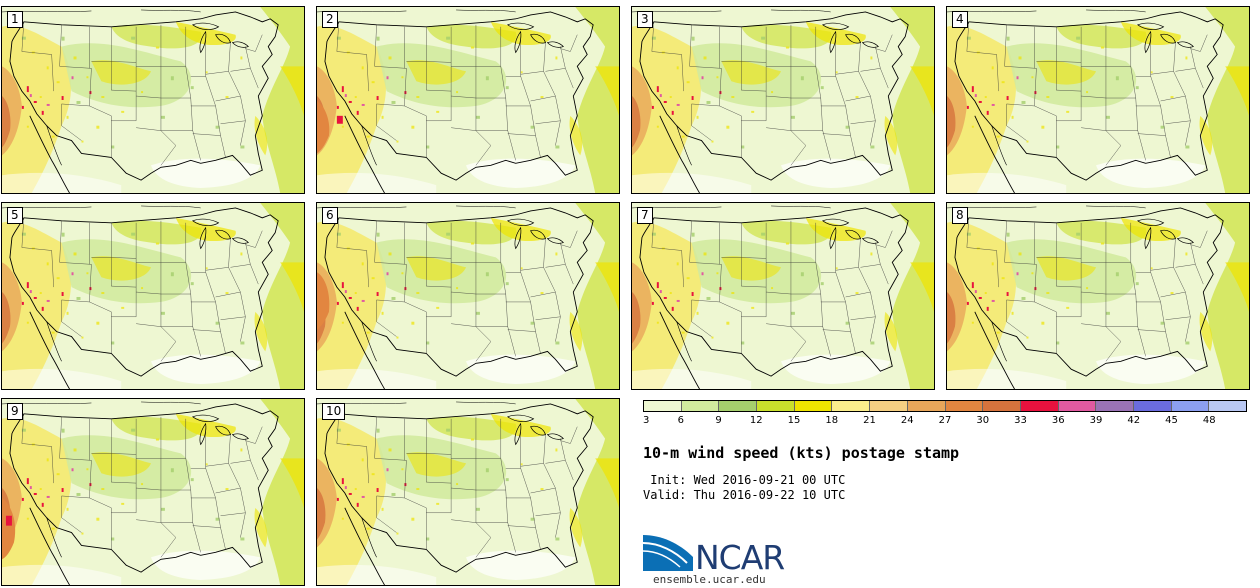  Describe the element at coordinates (960, 215) in the screenshot. I see `member-label: 8` at that location.